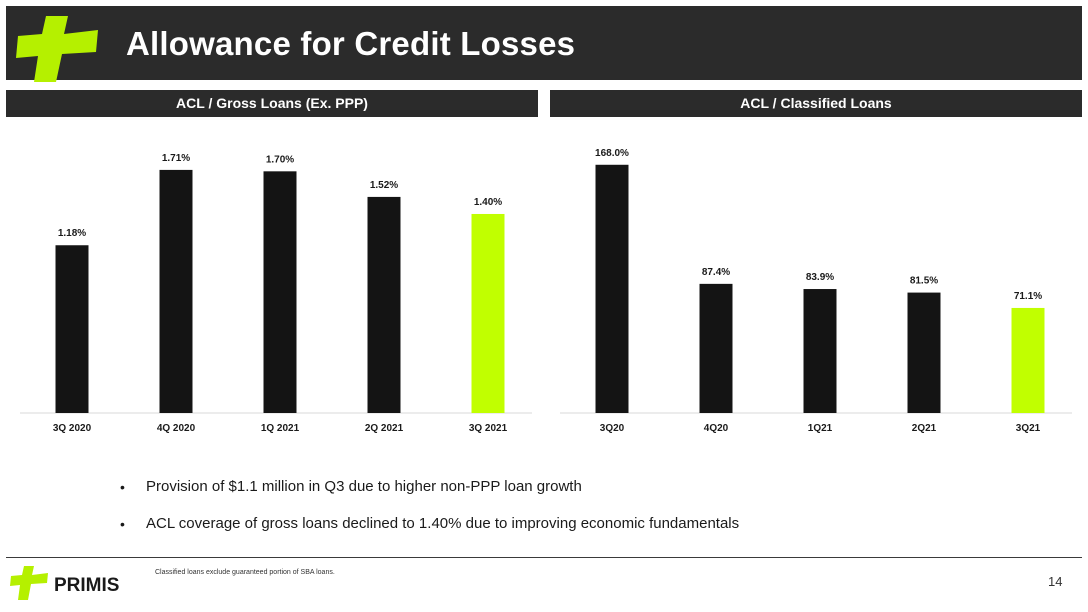  Describe the element at coordinates (280, 428) in the screenshot. I see `tick-label-0-2: 1Q 2021` at that location.